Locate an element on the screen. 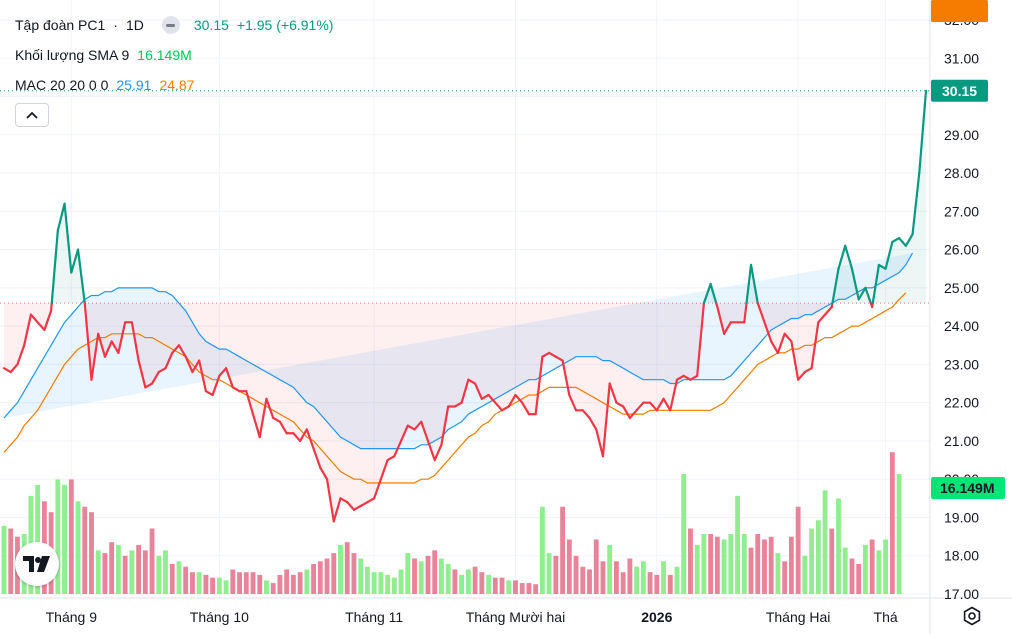 This screenshot has width=1012, height=634. price-tick-label: 19.00 is located at coordinates (961, 517).